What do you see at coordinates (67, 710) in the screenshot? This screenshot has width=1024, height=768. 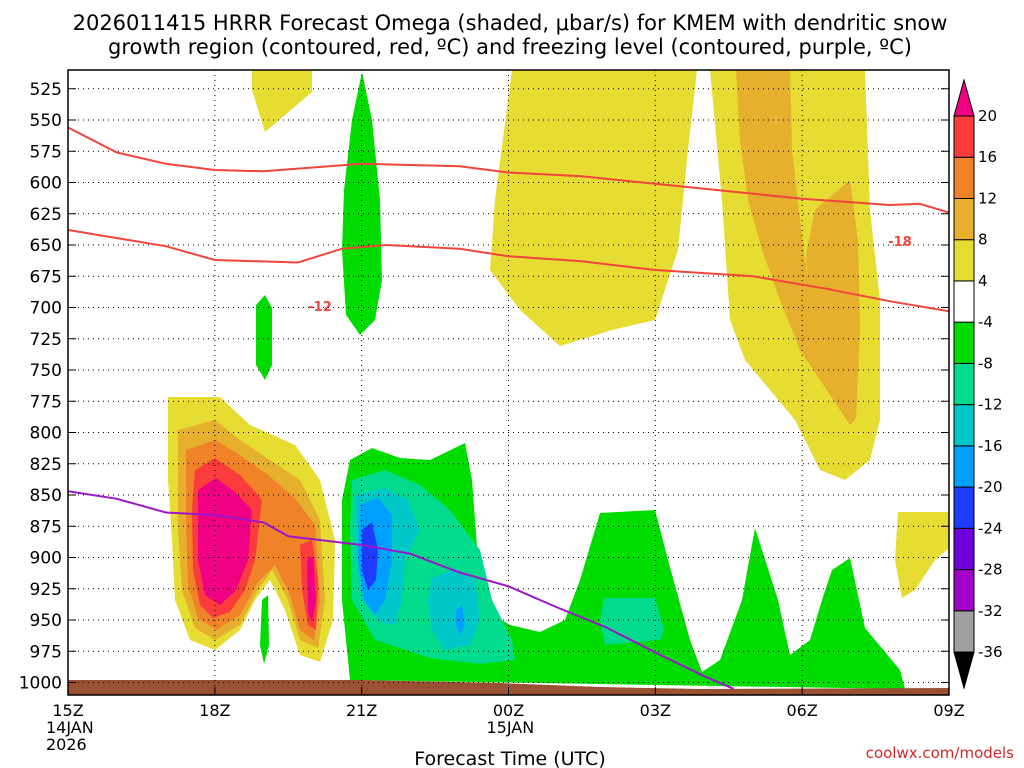 I see `x-tick-label: 15Z` at bounding box center [67, 710].